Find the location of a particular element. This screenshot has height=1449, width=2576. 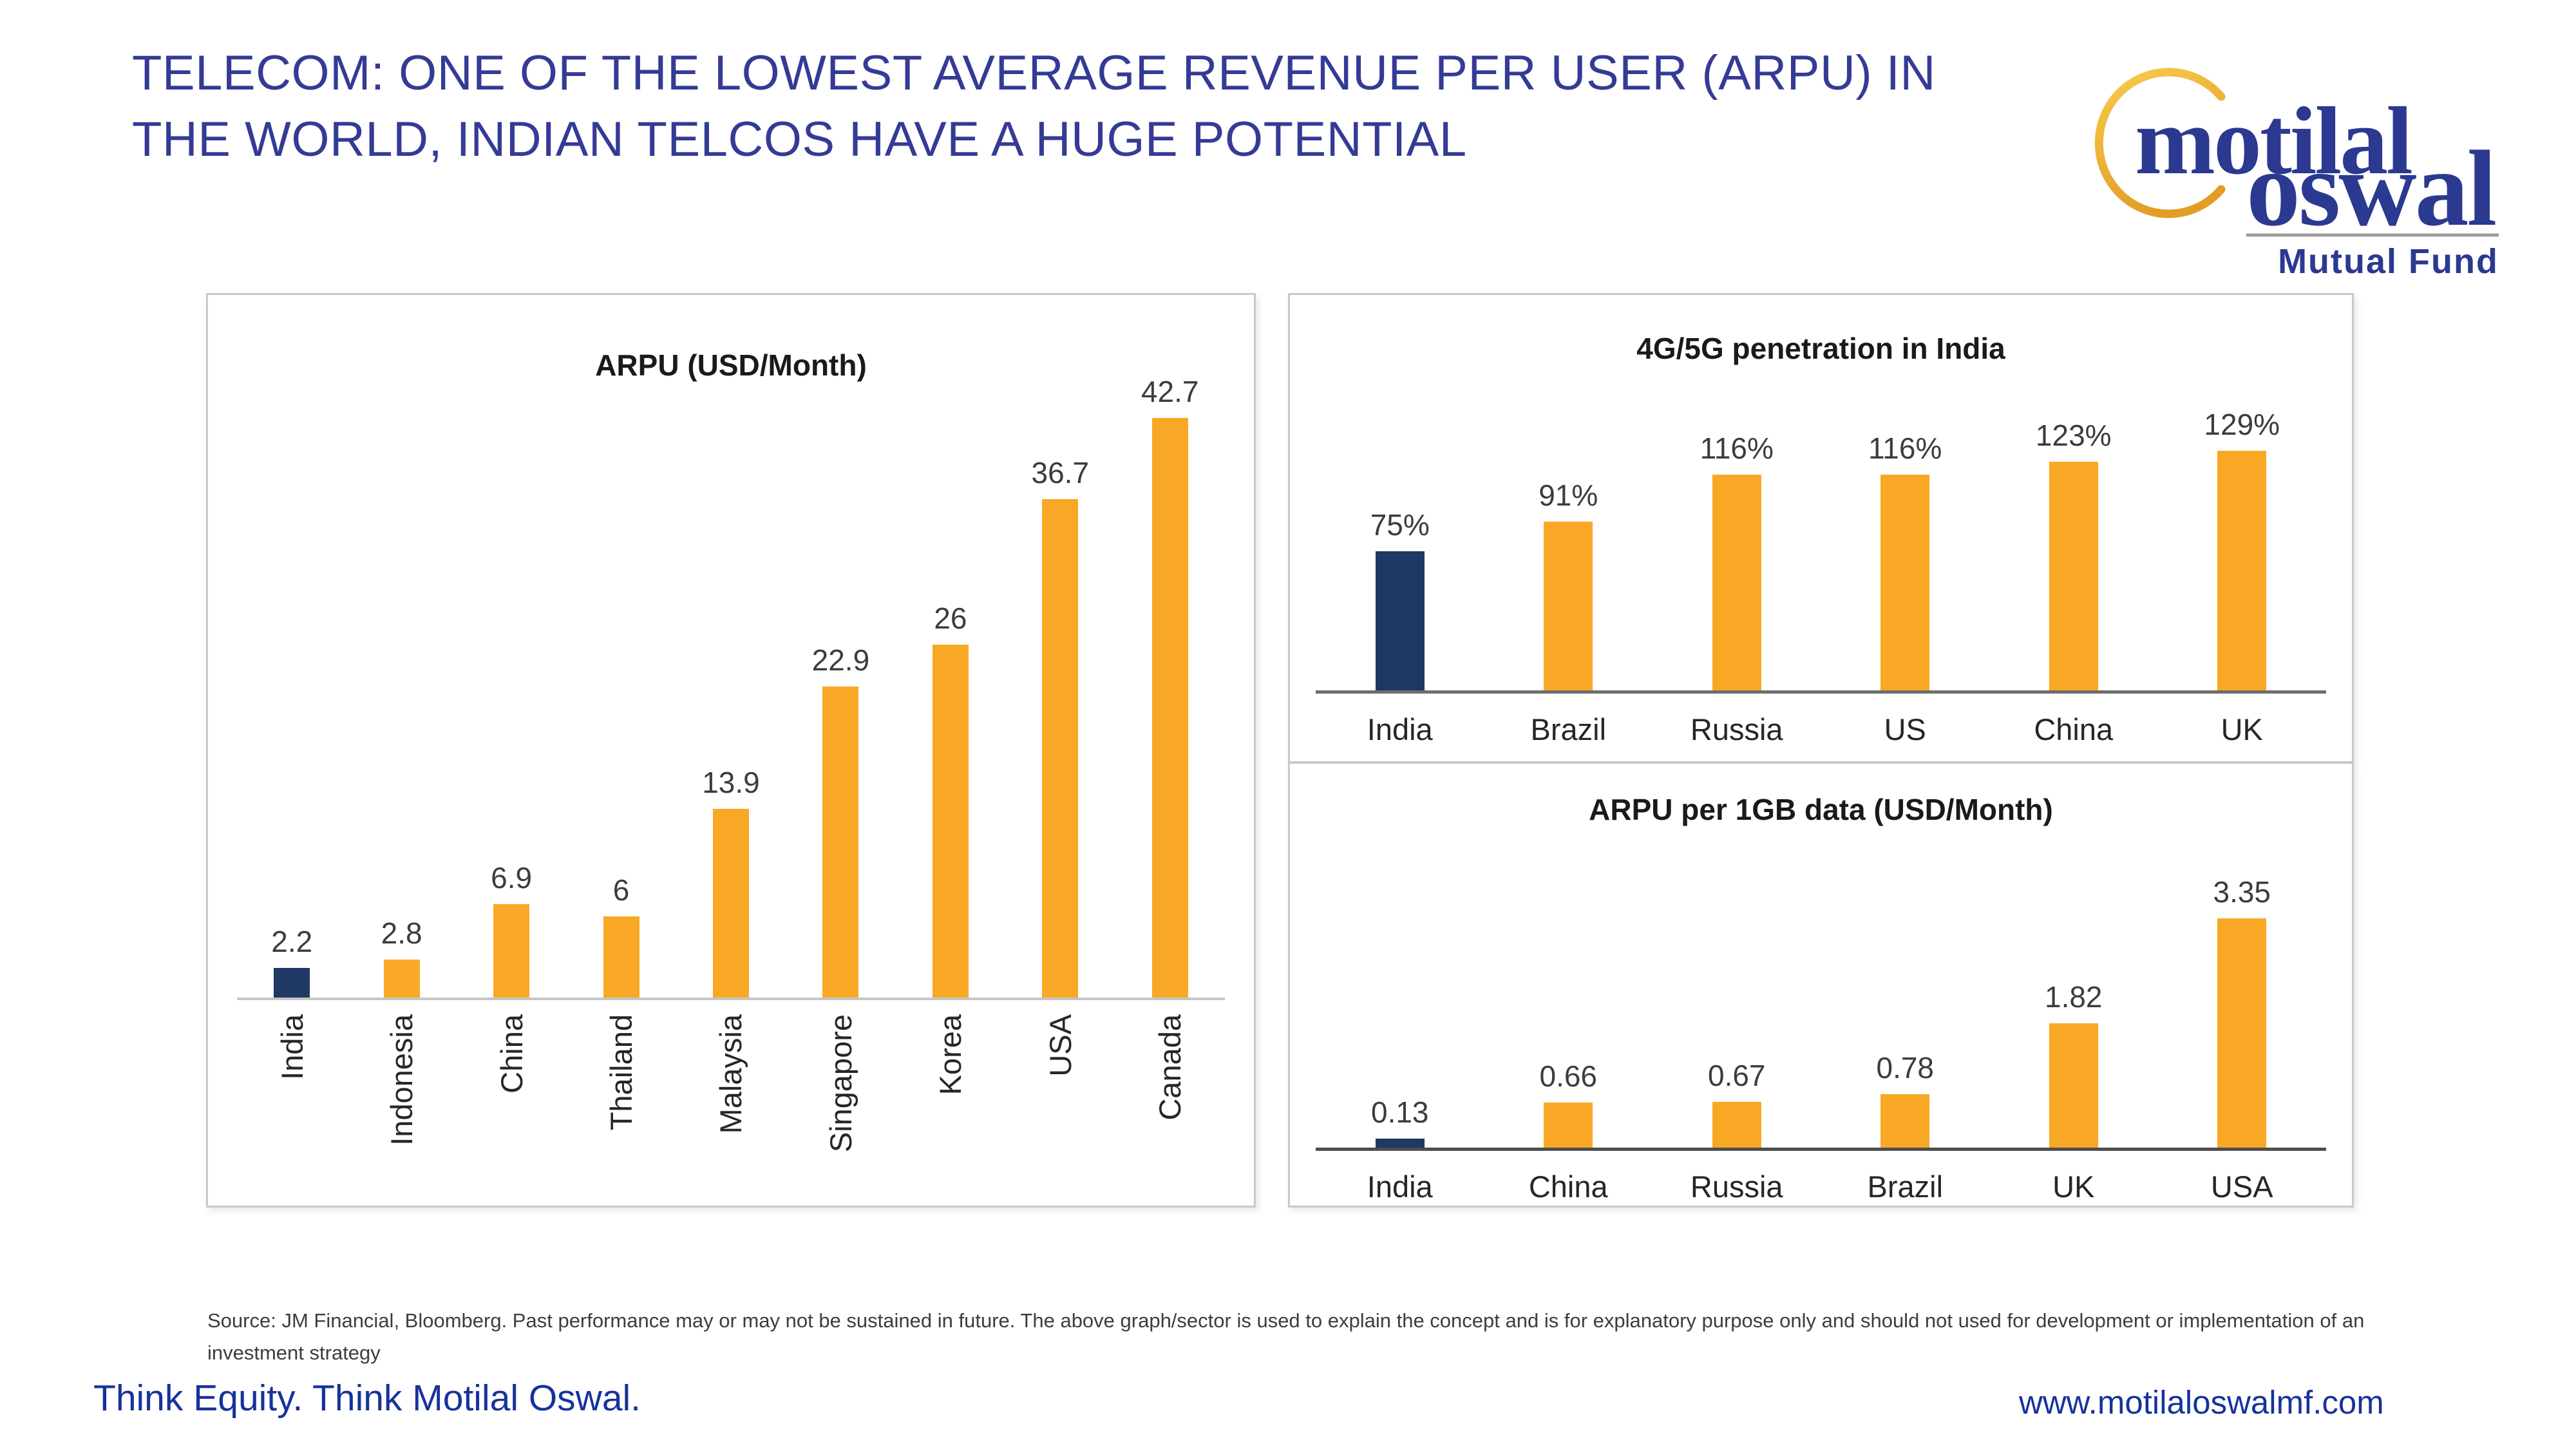

website-link: www.motilaloswalmf.com is located at coordinates (2201, 1403).